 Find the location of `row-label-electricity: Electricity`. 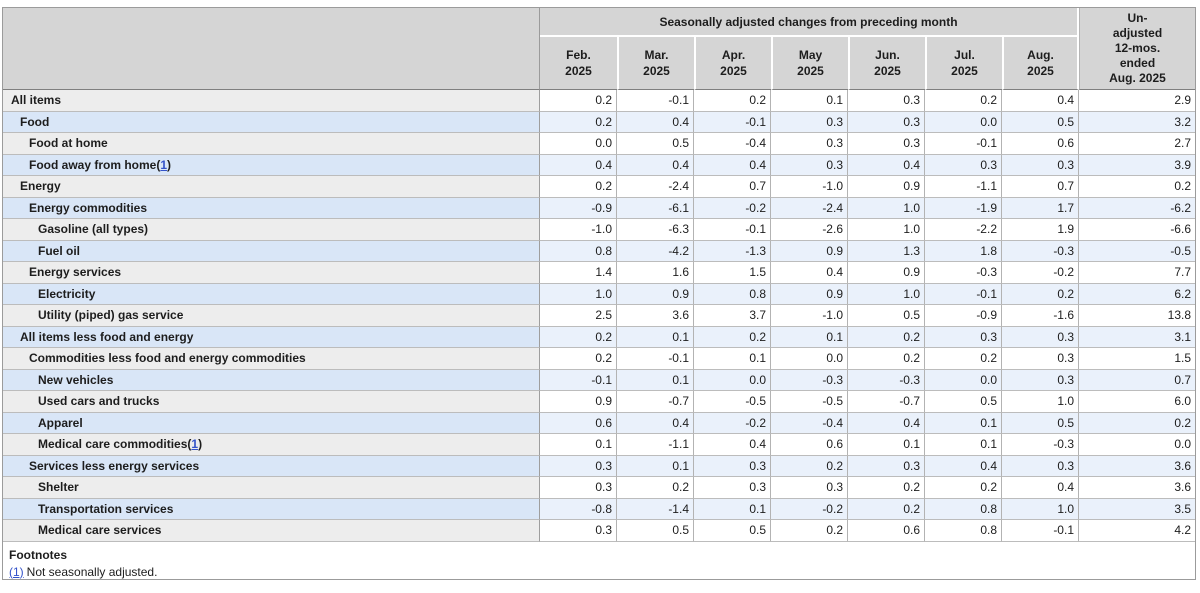

row-label-electricity: Electricity is located at coordinates (271, 294).